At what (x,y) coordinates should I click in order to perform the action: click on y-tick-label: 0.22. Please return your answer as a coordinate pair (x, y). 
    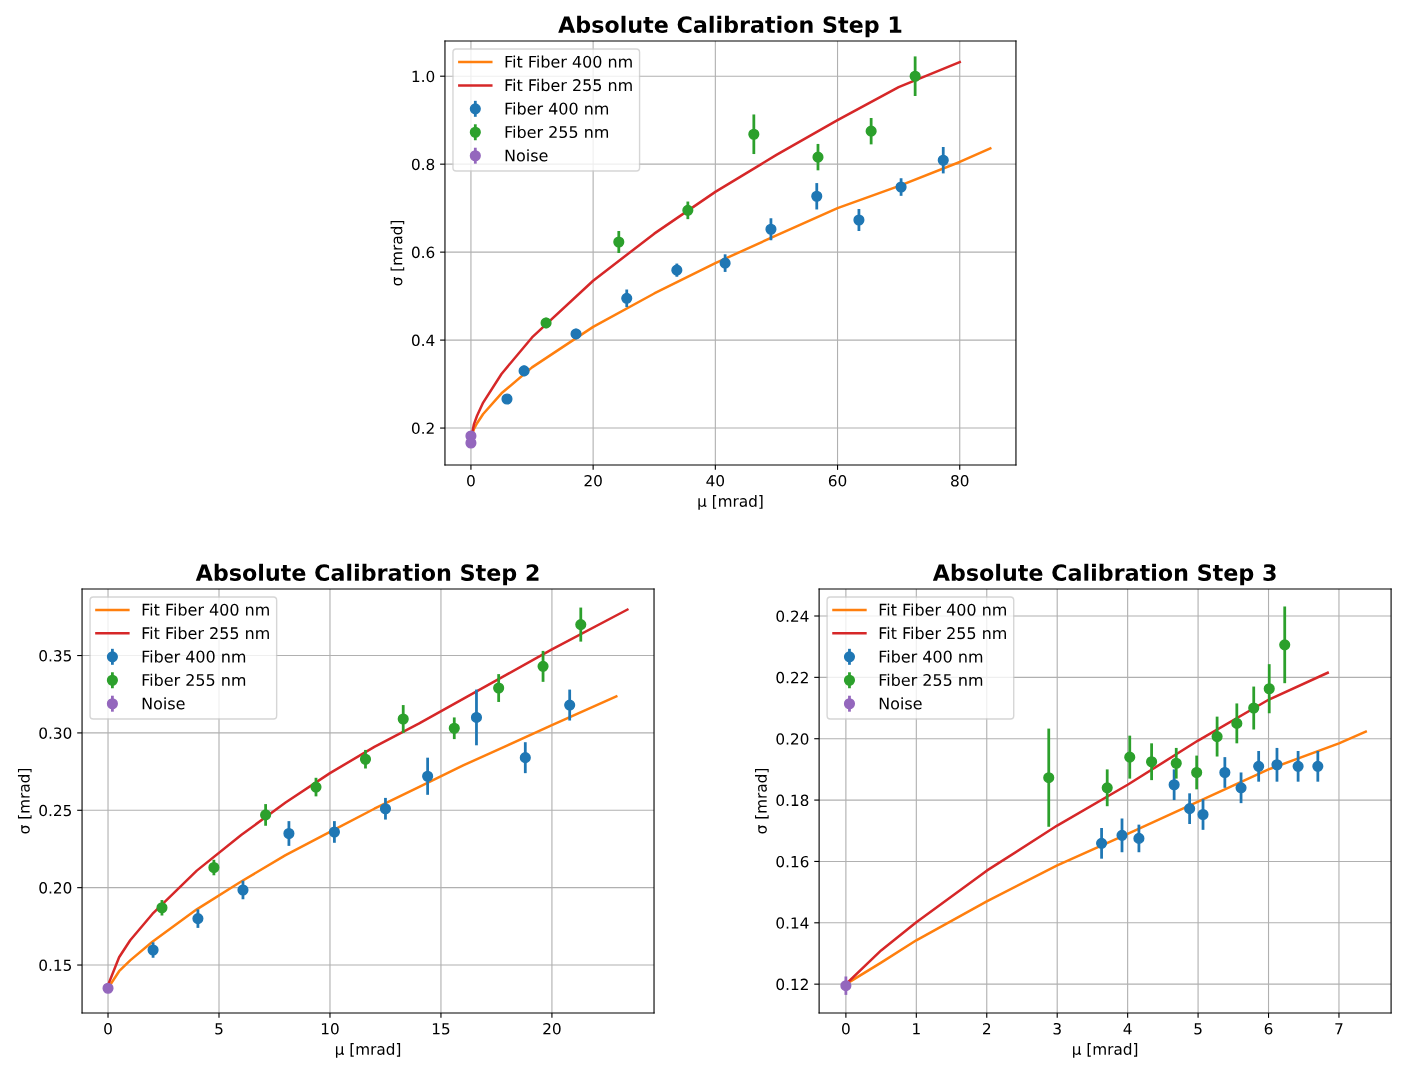
    Looking at the image, I should click on (792, 677).